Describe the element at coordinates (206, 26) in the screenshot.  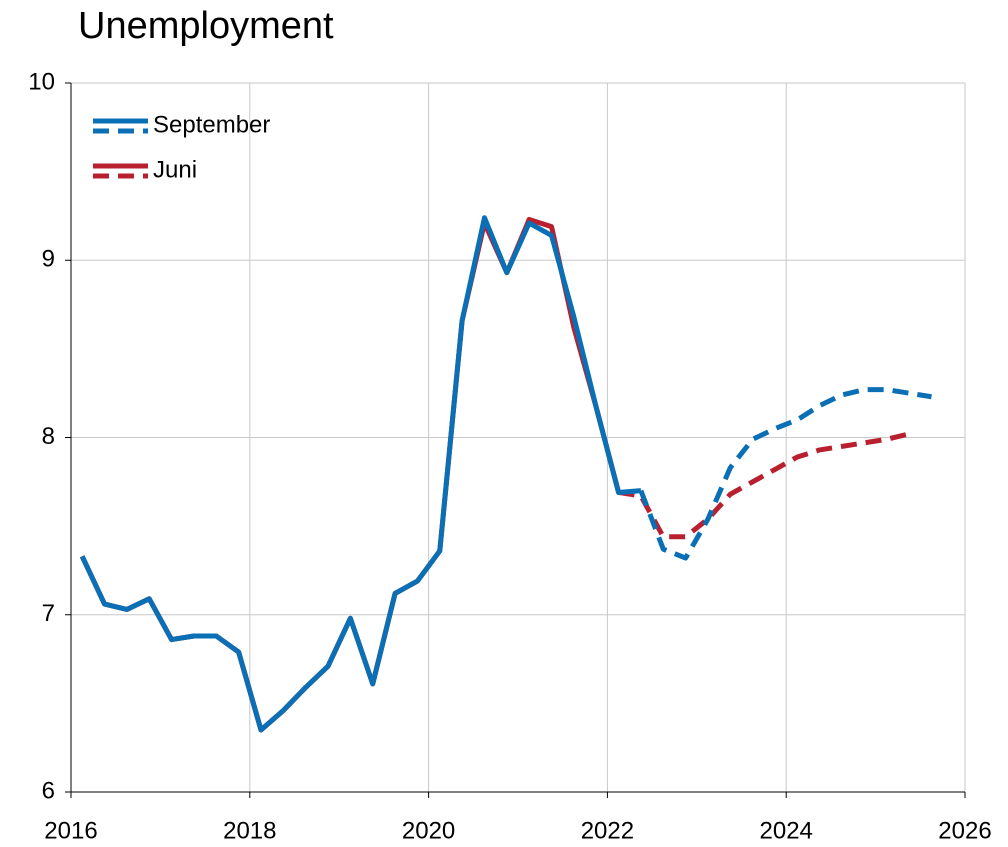
I see `chart-title: Unemployment` at that location.